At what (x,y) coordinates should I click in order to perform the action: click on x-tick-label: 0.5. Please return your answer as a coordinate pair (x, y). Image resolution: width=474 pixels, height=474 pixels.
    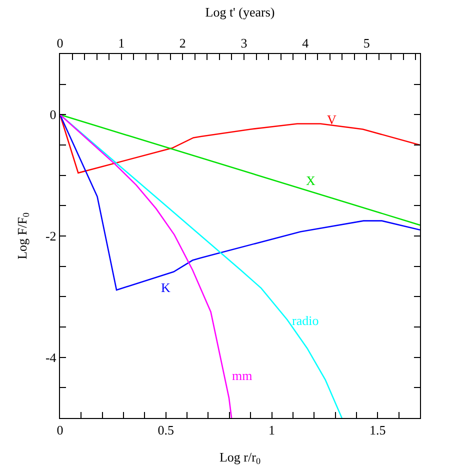
    Looking at the image, I should click on (166, 430).